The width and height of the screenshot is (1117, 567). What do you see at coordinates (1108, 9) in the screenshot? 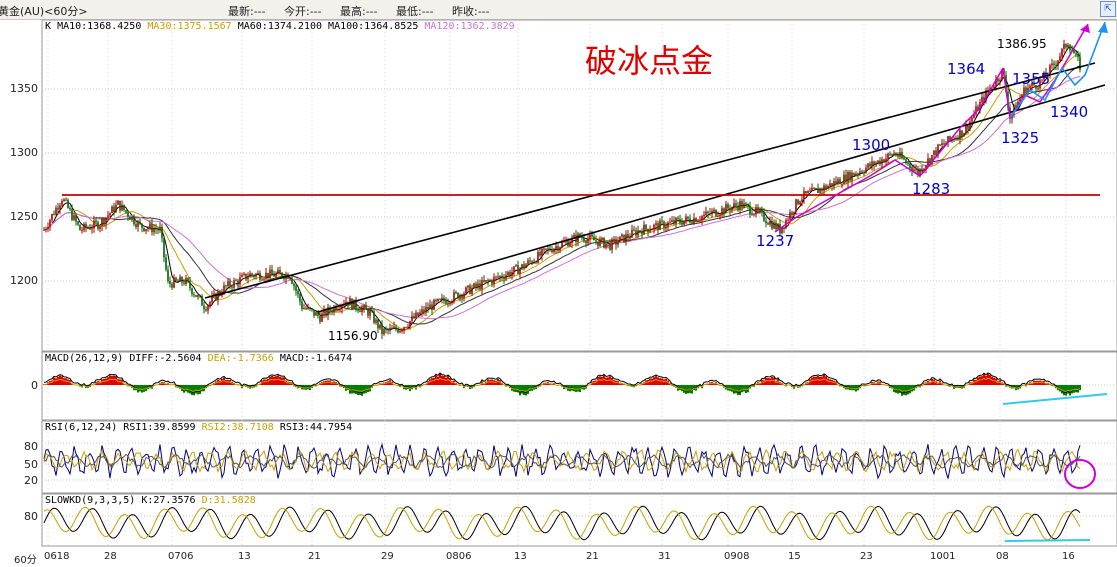
I see `window-toggle-icon: ⇱` at bounding box center [1108, 9].